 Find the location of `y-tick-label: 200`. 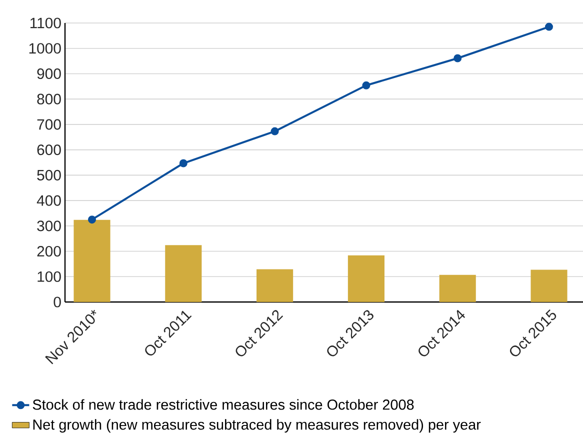

y-tick-label: 200 is located at coordinates (49, 251).